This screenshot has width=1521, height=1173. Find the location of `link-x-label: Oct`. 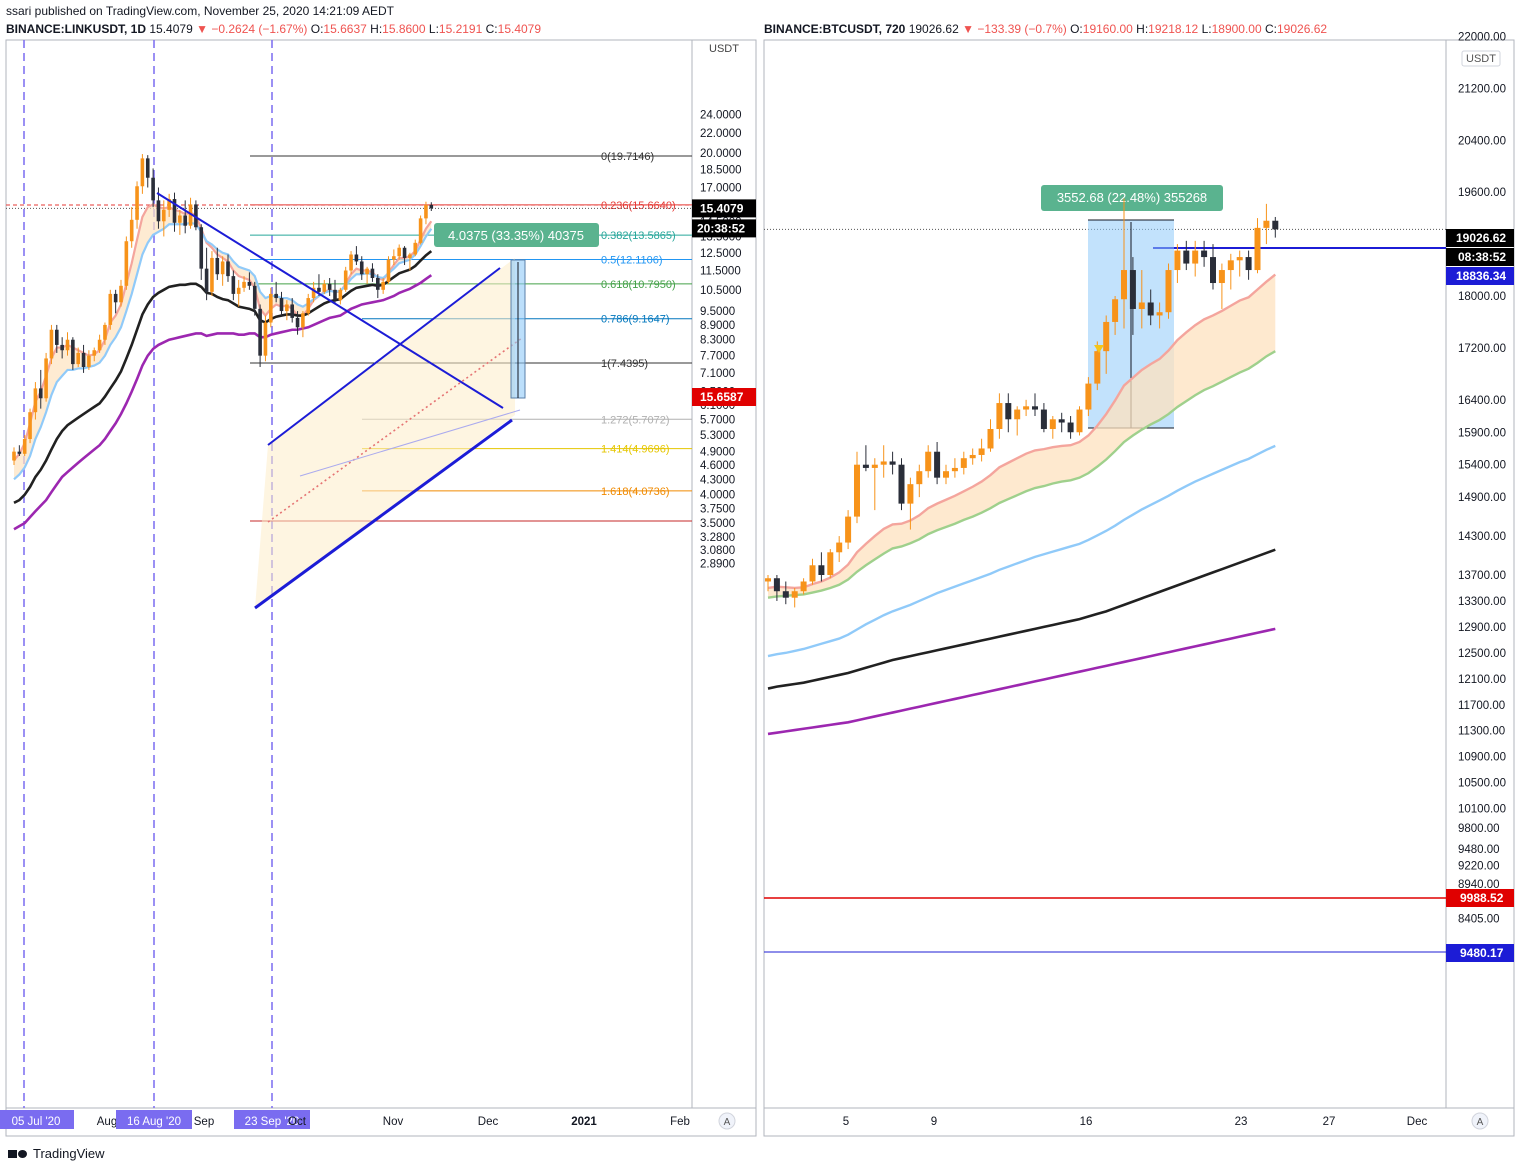

link-x-label: Oct is located at coordinates (297, 1122).